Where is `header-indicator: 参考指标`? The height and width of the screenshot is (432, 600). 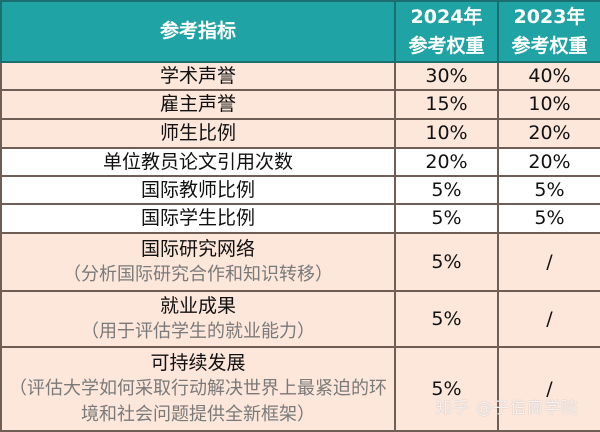 header-indicator: 参考指标 is located at coordinates (198, 31).